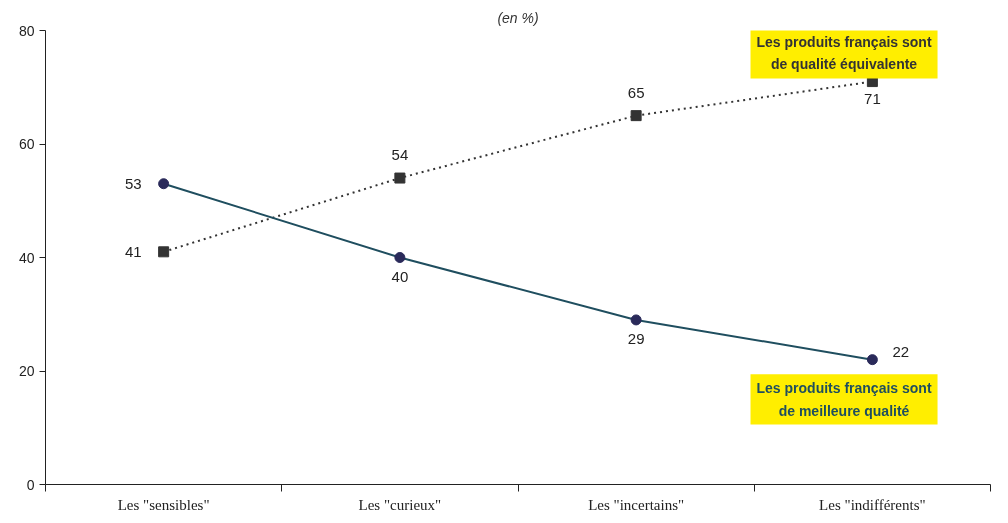 This screenshot has height=523, width=1008. I want to click on text: Les produits français sont de meilleure qualité, so click(844, 399).